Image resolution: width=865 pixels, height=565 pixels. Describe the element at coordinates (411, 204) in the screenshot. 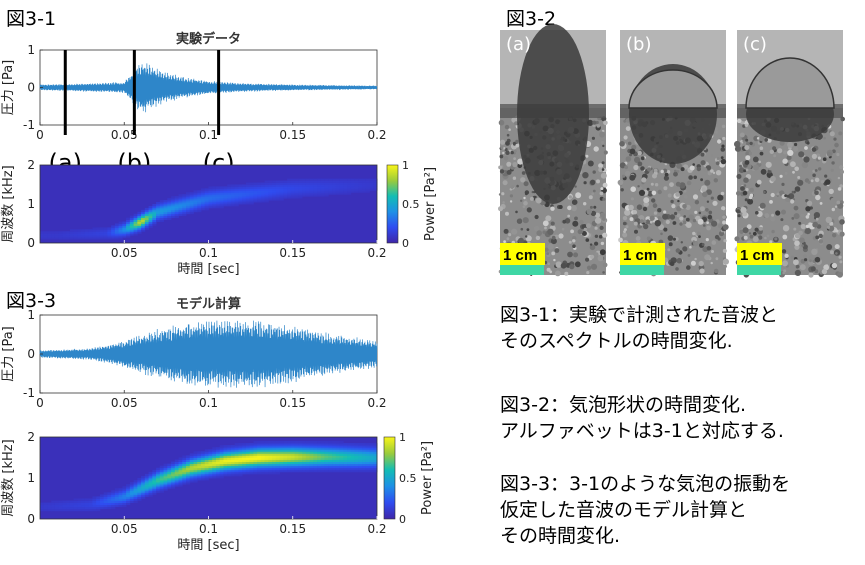

I see `exp-spectrum-colorbar-tick: 0.5` at that location.